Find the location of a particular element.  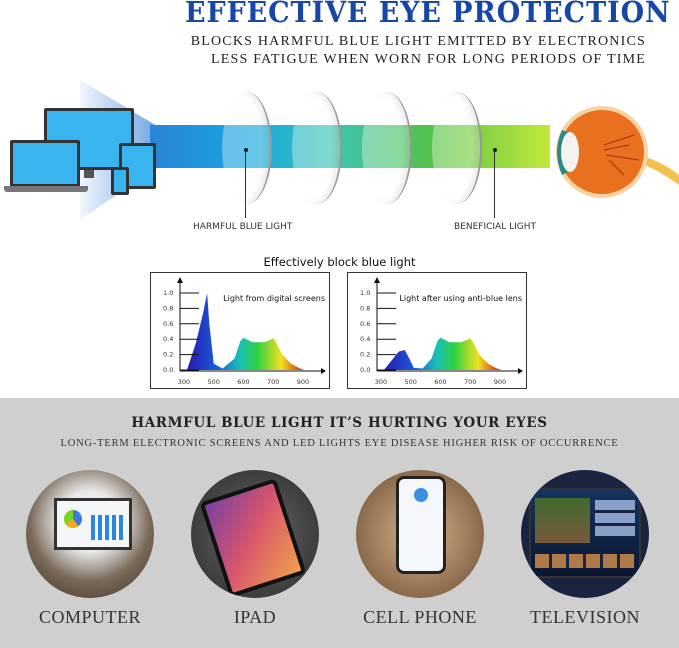

beneficial-leader-line is located at coordinates (494, 184).